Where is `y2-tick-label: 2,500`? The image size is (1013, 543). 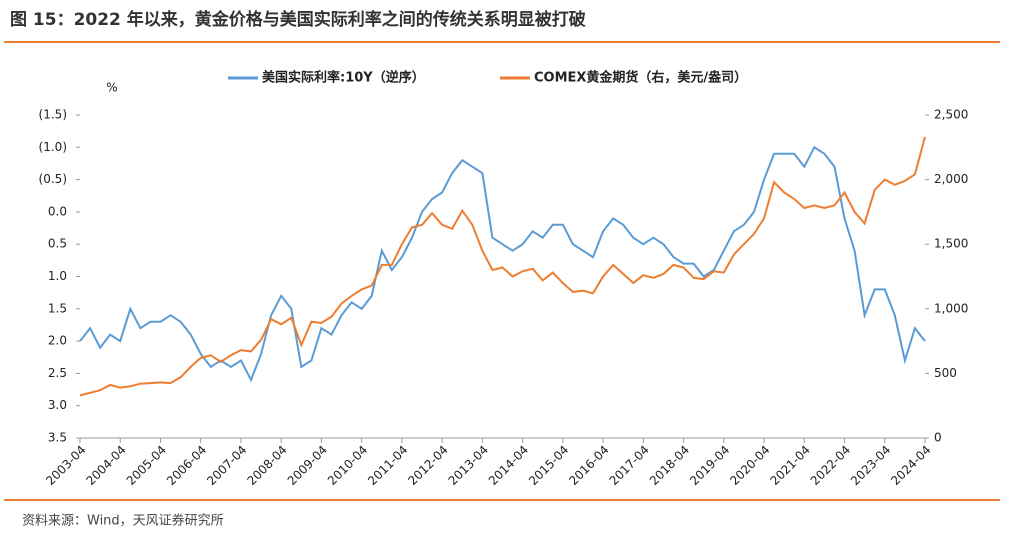 y2-tick-label: 2,500 is located at coordinates (951, 115).